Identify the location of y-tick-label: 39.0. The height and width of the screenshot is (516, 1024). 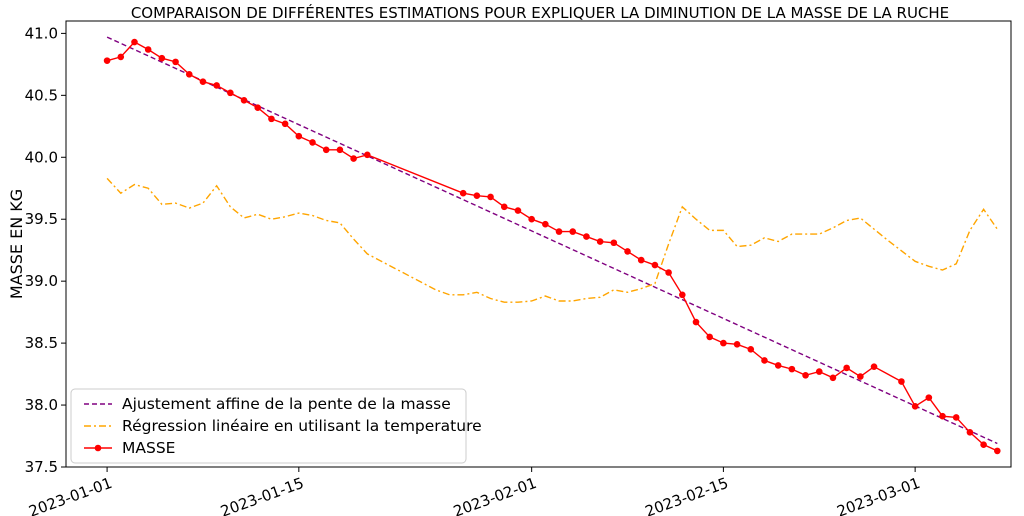
(41, 281).